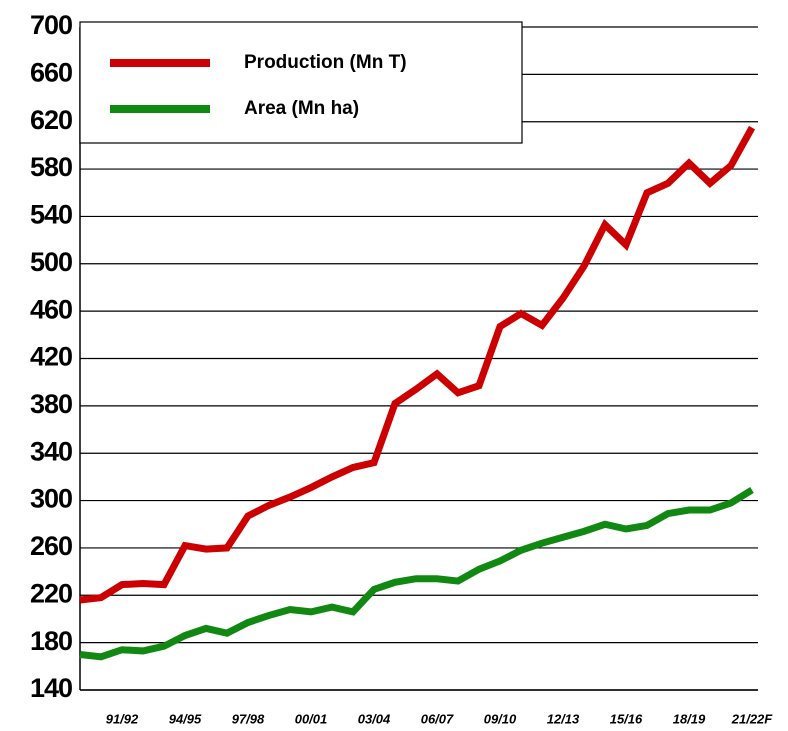  I want to click on y-tick-label: 460, so click(51, 309).